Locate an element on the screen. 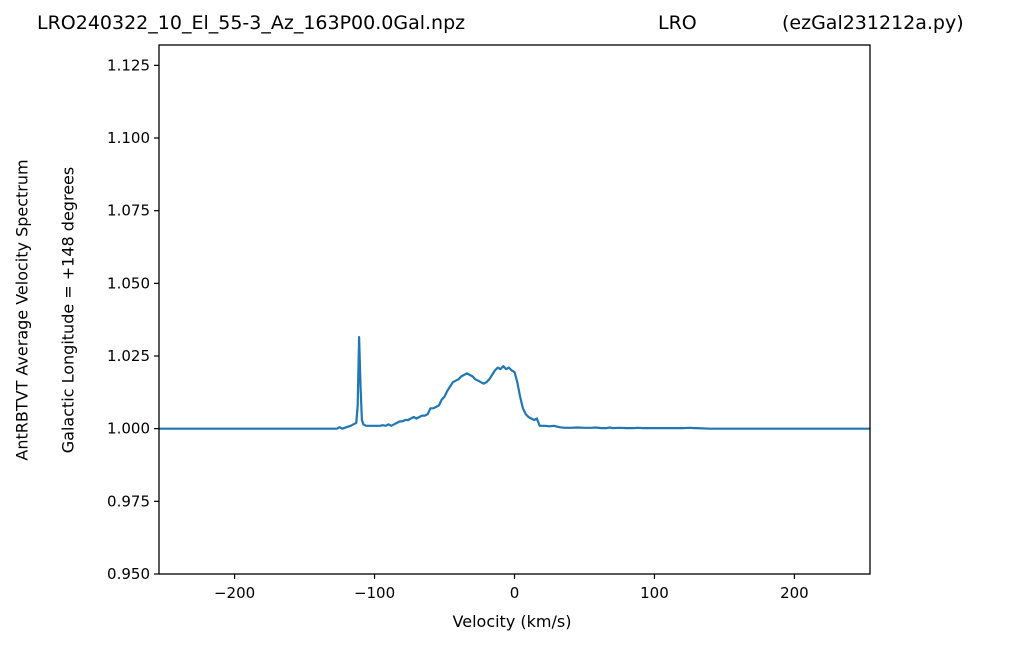 This screenshot has height=650, width=1024. y-tick-label: 1.125 is located at coordinates (128, 65).